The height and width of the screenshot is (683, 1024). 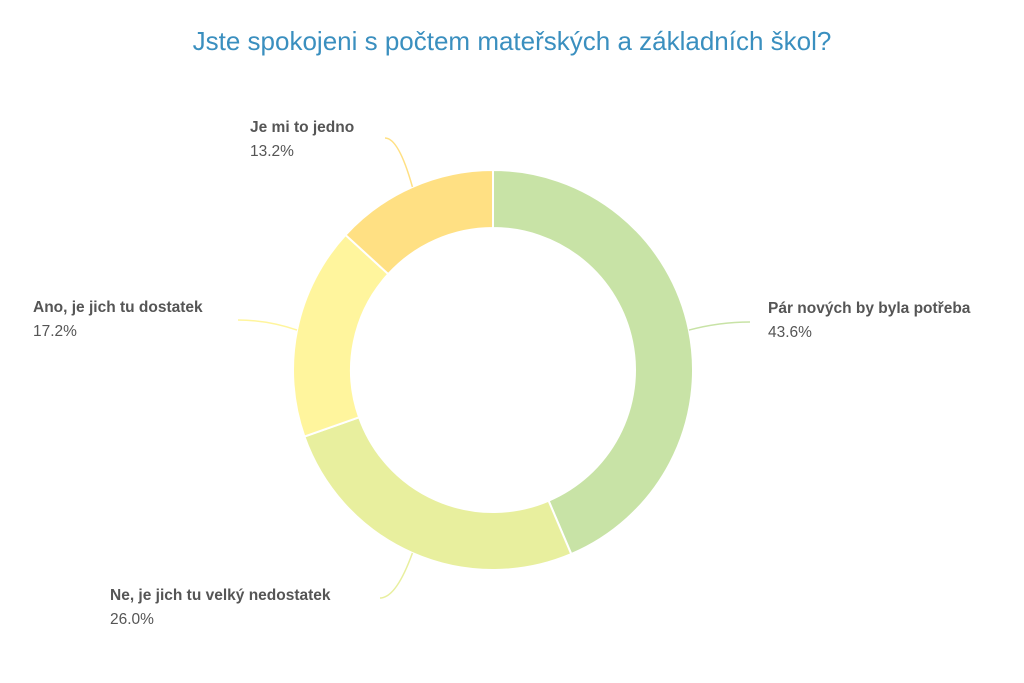 What do you see at coordinates (118, 307) in the screenshot?
I see `slice-label-3: Ano, je jich tu dostatek` at bounding box center [118, 307].